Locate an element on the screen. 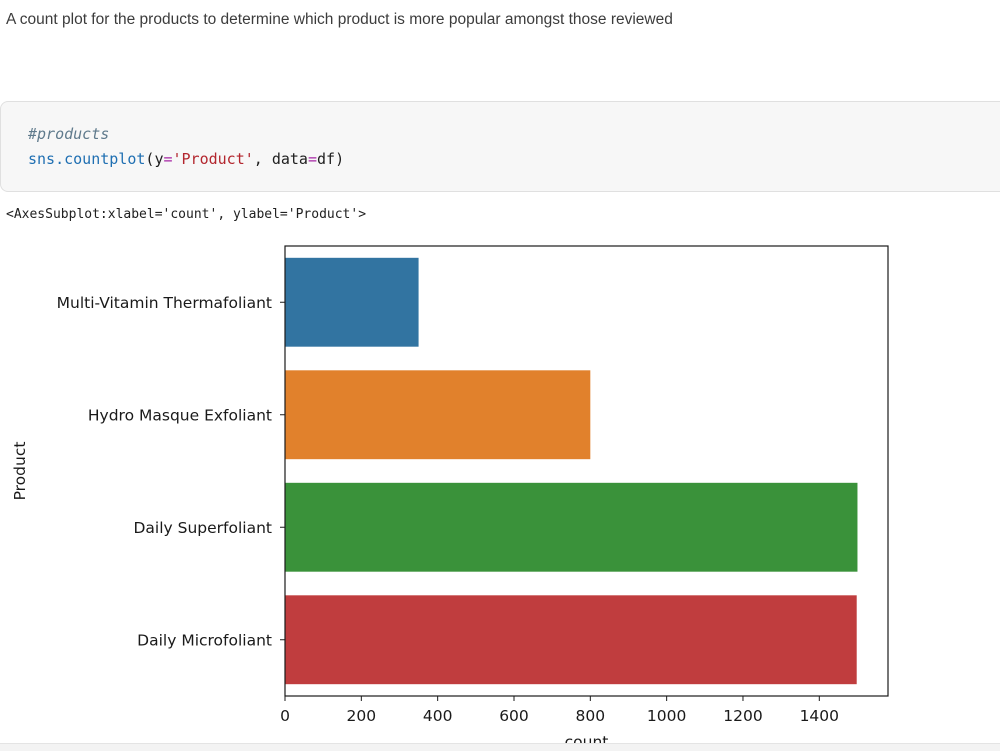  x-tick-label: 1400 is located at coordinates (819, 716).